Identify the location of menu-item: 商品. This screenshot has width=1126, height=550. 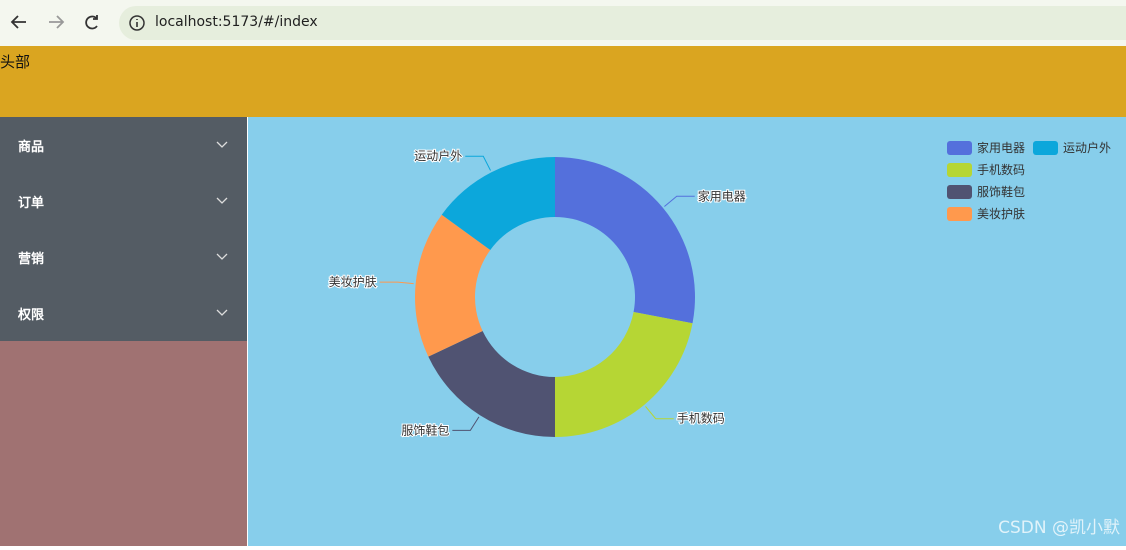
(123, 145).